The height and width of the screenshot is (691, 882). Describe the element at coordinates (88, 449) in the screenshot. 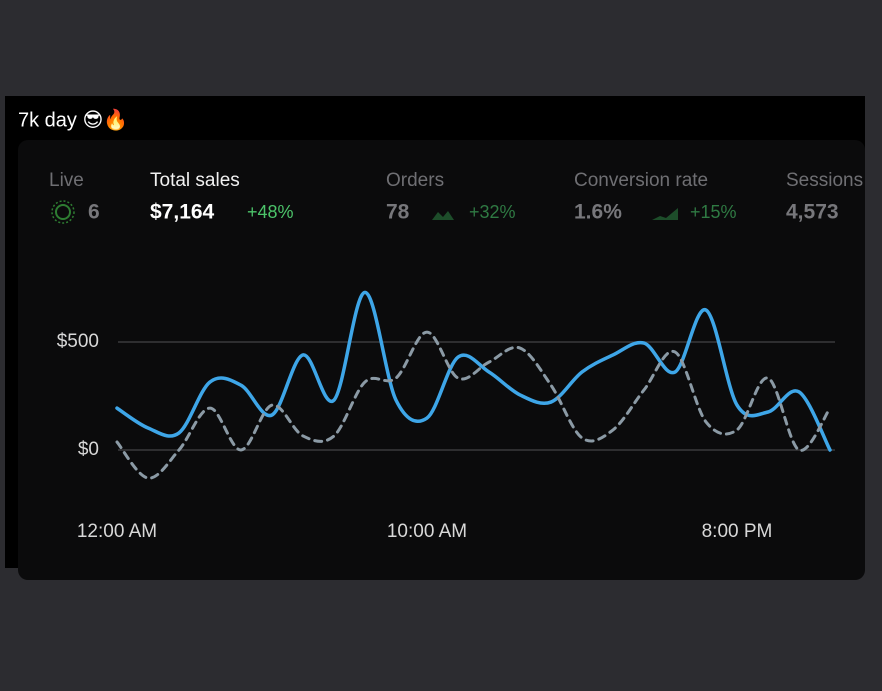

I see `y-tick-label: $0` at that location.